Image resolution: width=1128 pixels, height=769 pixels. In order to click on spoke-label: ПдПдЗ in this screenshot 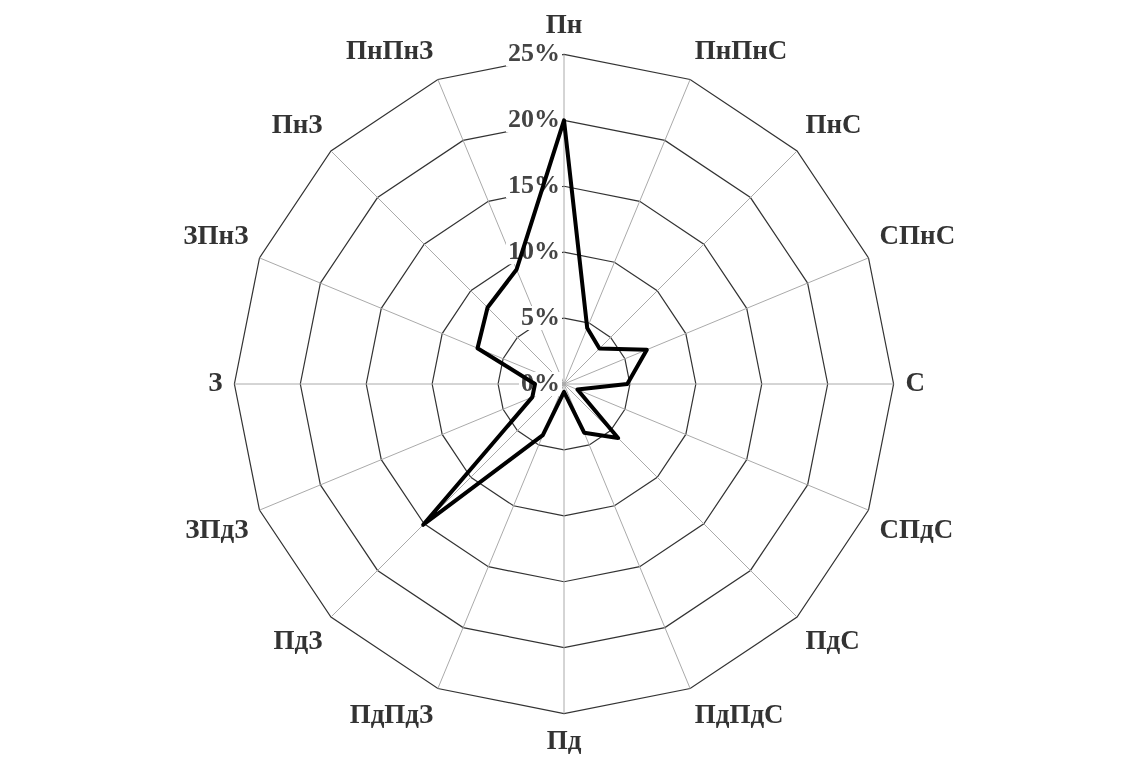, I will do `click(391, 713)`.